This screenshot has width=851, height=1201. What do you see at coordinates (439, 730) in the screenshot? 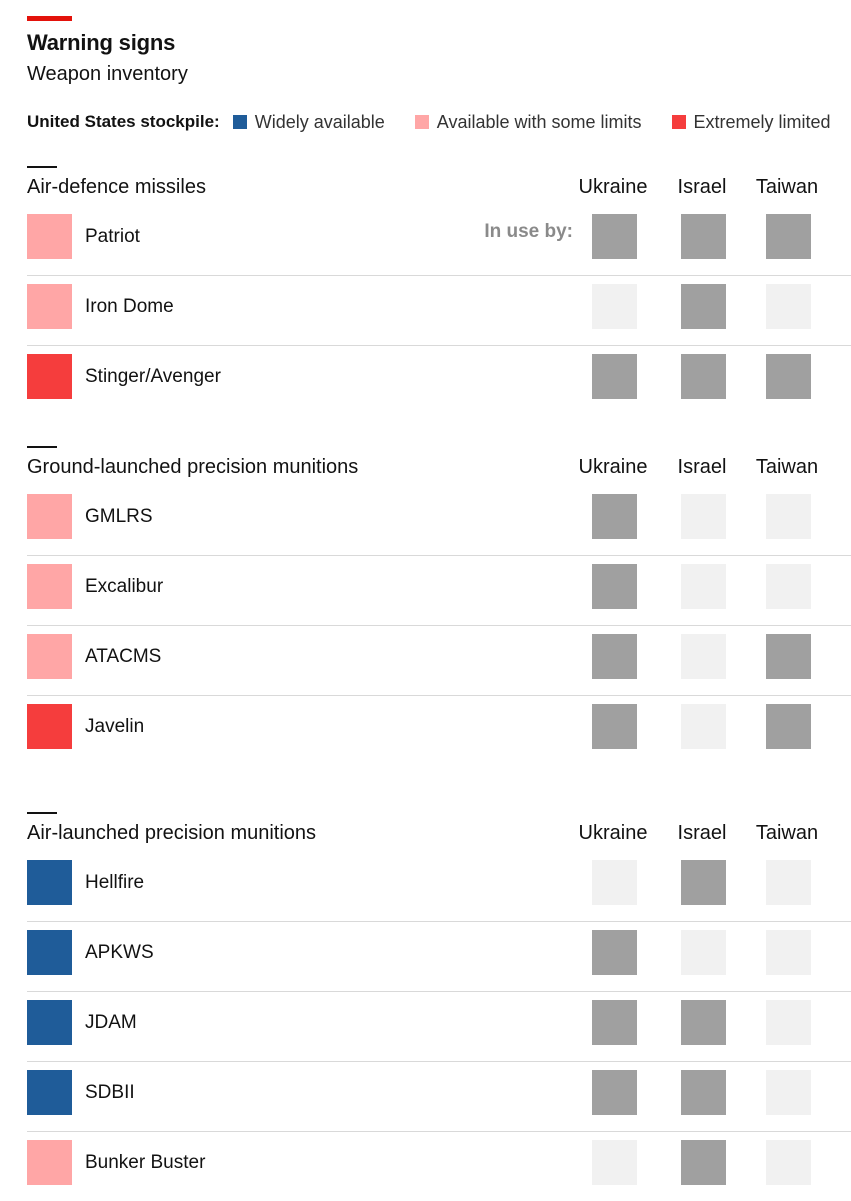
I see `table-row: Javelin` at bounding box center [439, 730].